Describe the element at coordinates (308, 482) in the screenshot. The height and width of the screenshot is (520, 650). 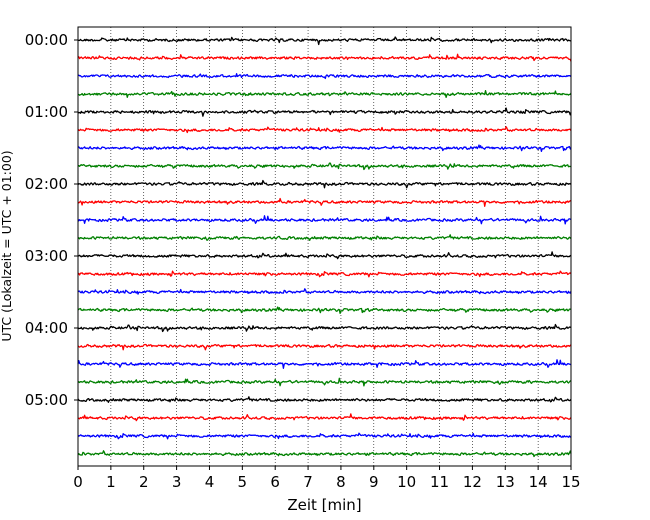
I see `x-tick-label: 7` at that location.